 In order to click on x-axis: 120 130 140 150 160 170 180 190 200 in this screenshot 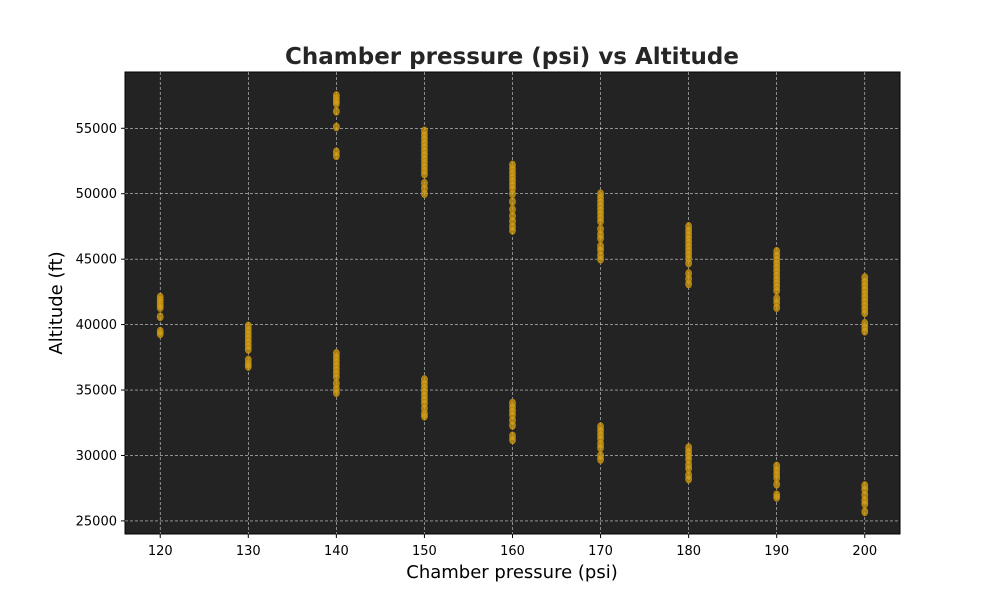, I will do `click(512, 546)`.